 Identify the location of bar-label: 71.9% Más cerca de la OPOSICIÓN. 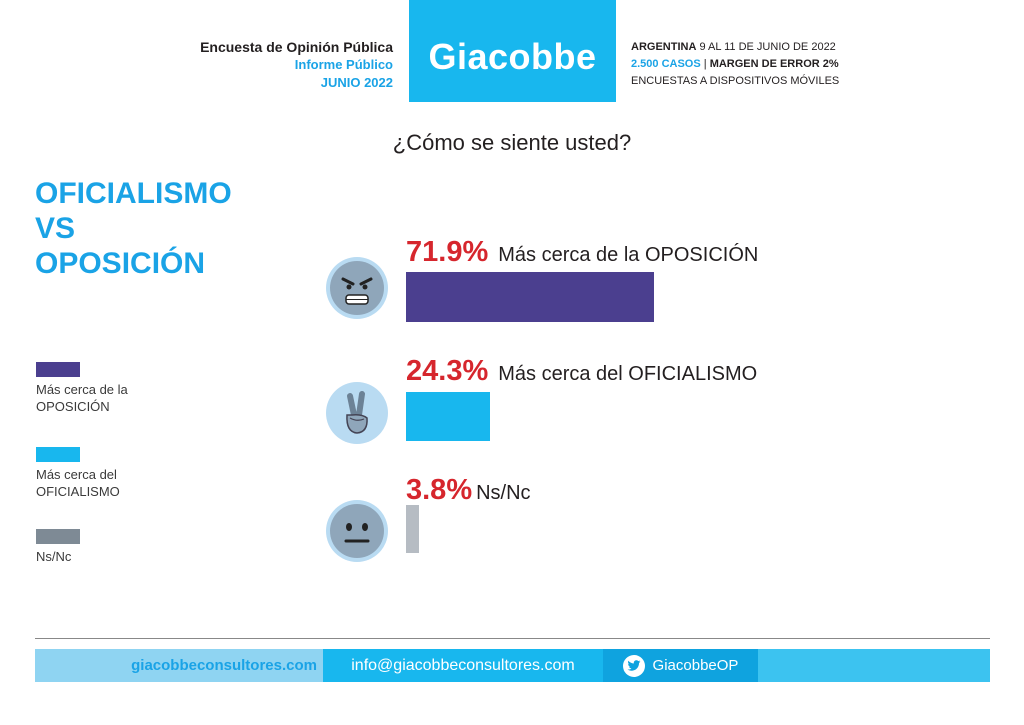
(582, 252).